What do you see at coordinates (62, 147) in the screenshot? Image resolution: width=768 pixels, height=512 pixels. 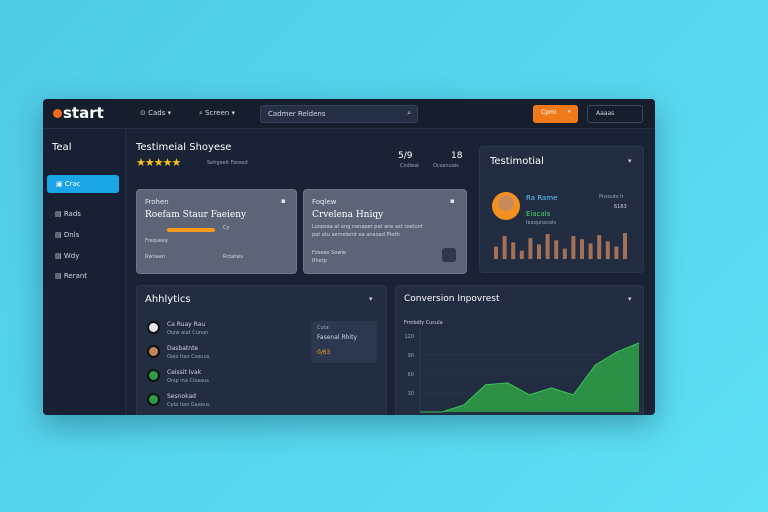 I see `sidebar-title: Teal` at bounding box center [62, 147].